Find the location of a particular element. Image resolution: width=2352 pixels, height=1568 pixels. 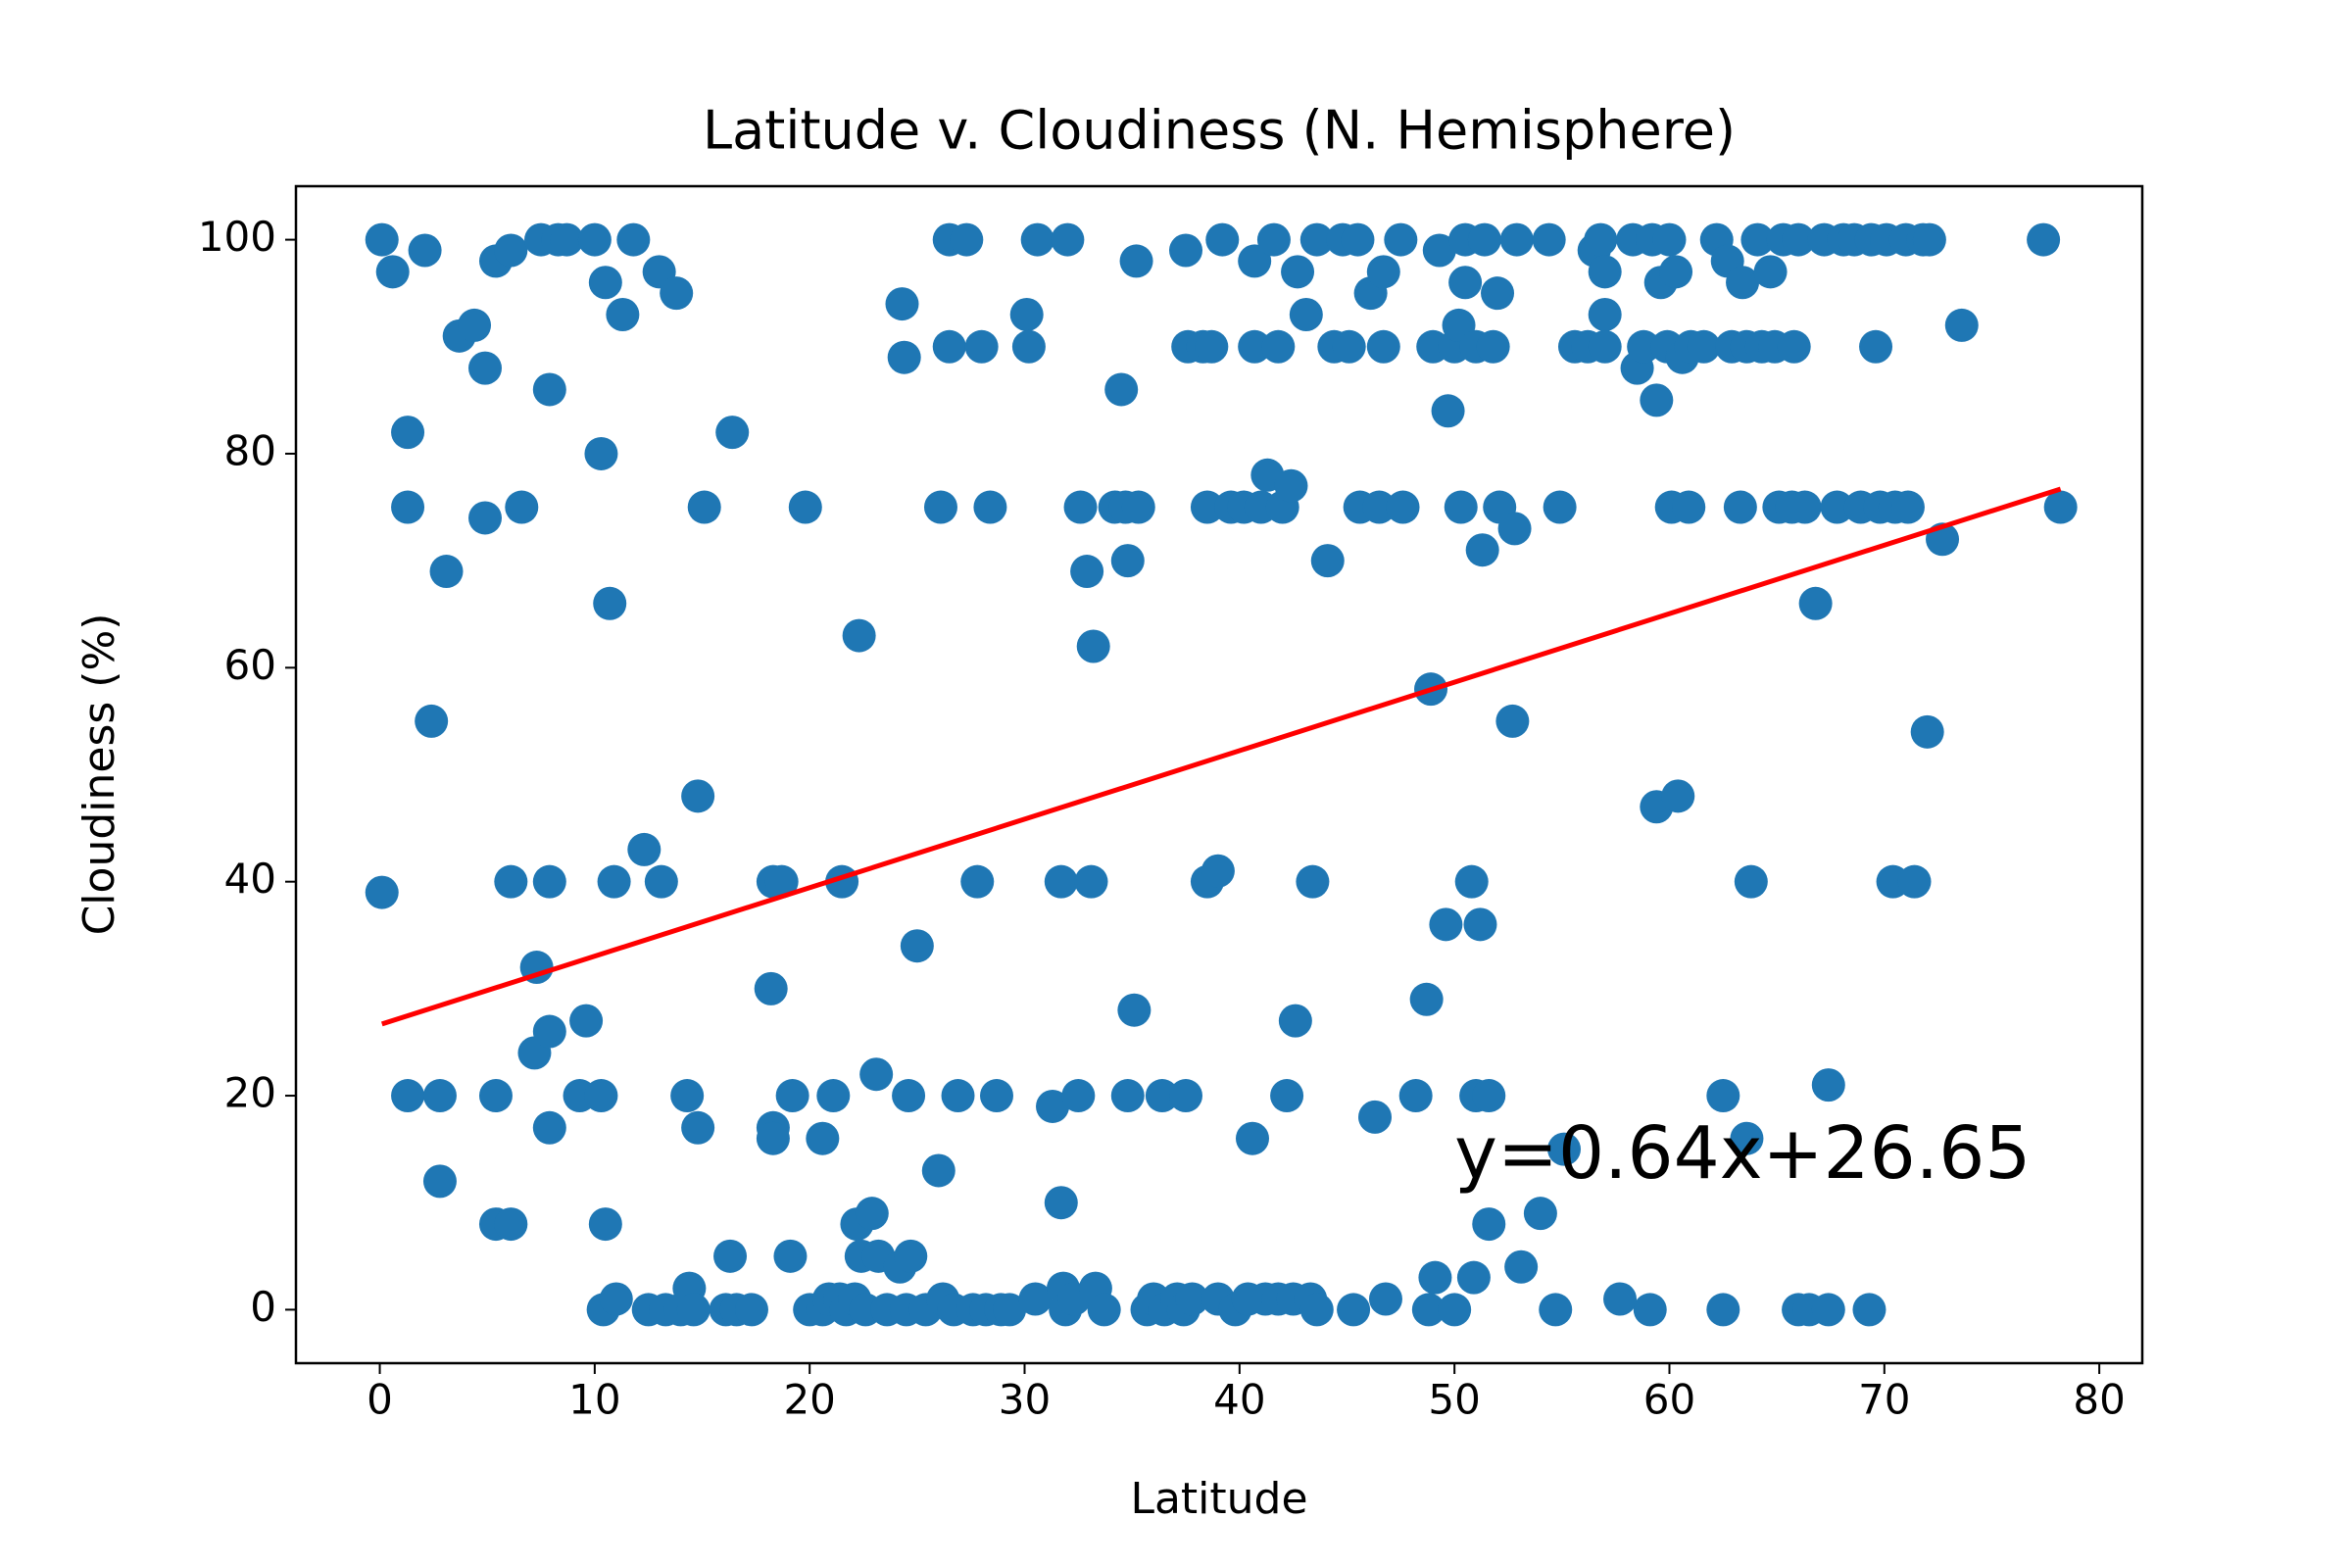

y-axis-label: Cloudiness (%) is located at coordinates (99, 774).